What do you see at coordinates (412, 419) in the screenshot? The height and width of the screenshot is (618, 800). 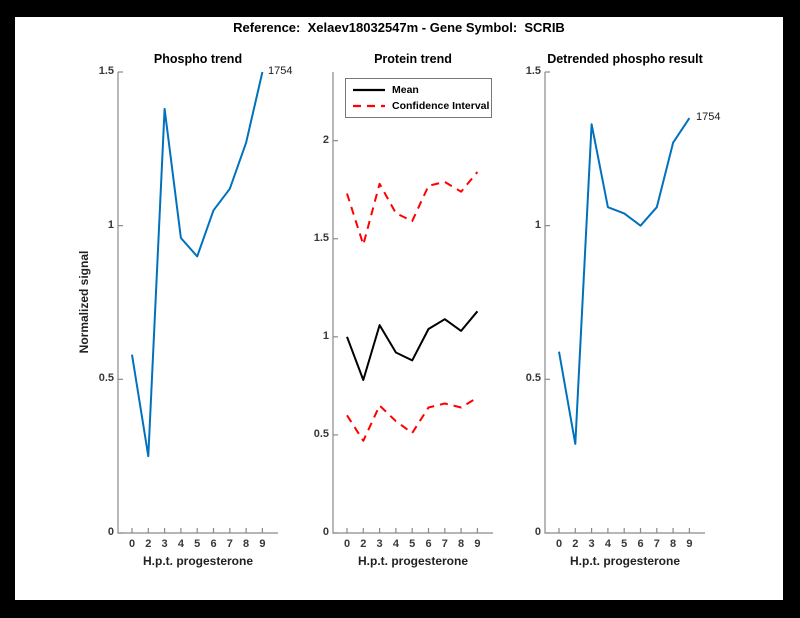 I see `series-line-confidence-interval-lower` at bounding box center [412, 419].